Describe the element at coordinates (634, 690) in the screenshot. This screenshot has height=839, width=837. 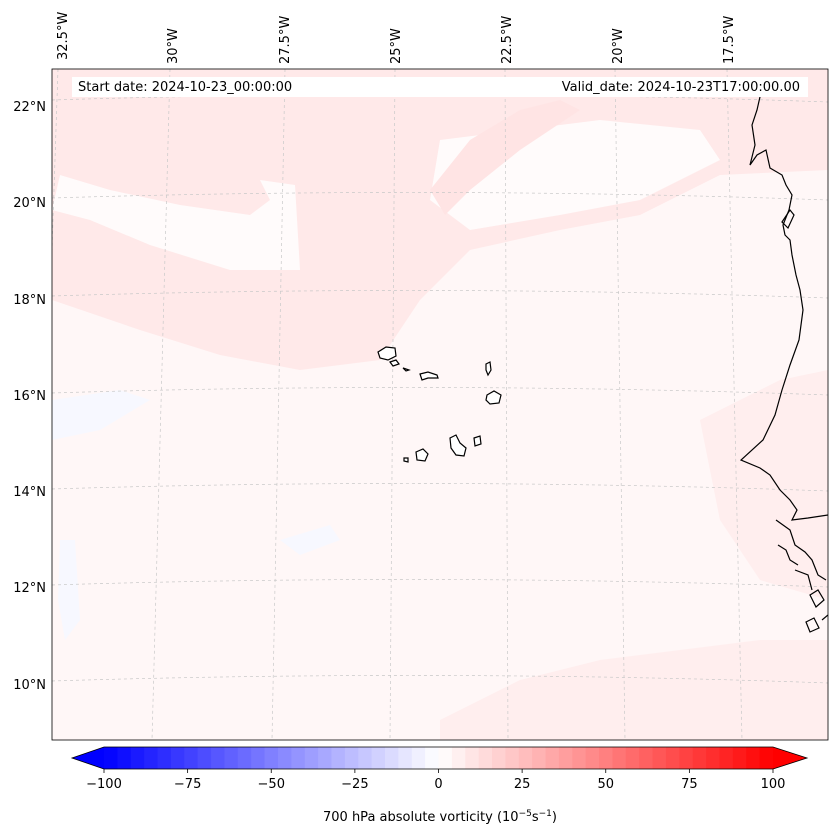
I see `vorticity-patch-south` at that location.